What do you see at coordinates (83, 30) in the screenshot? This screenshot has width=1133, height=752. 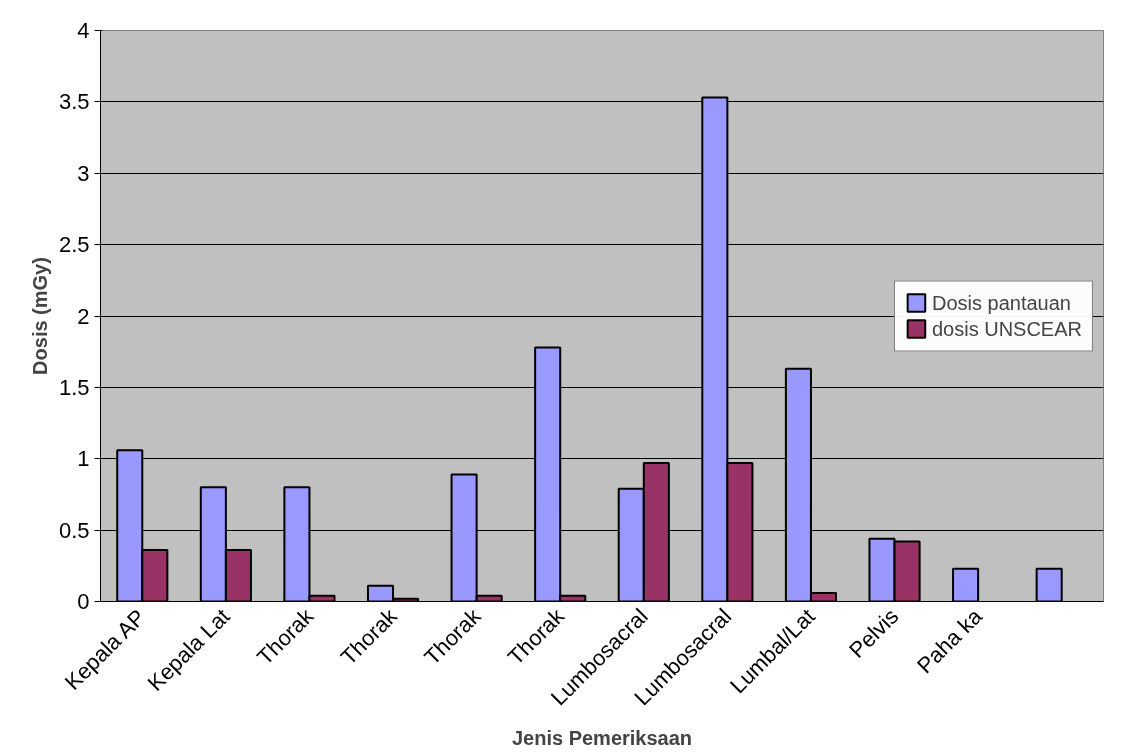 I see `y-tick-label: 4` at bounding box center [83, 30].